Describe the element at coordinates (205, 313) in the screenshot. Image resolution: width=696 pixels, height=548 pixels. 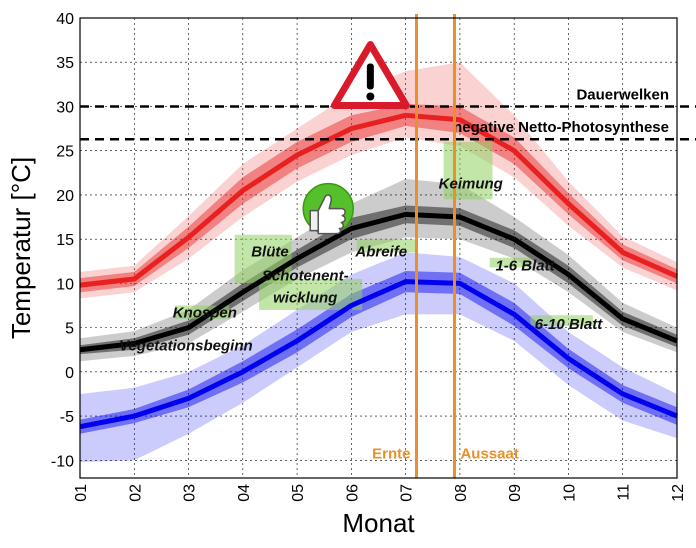
I see `stage-label: Knospen` at that location.